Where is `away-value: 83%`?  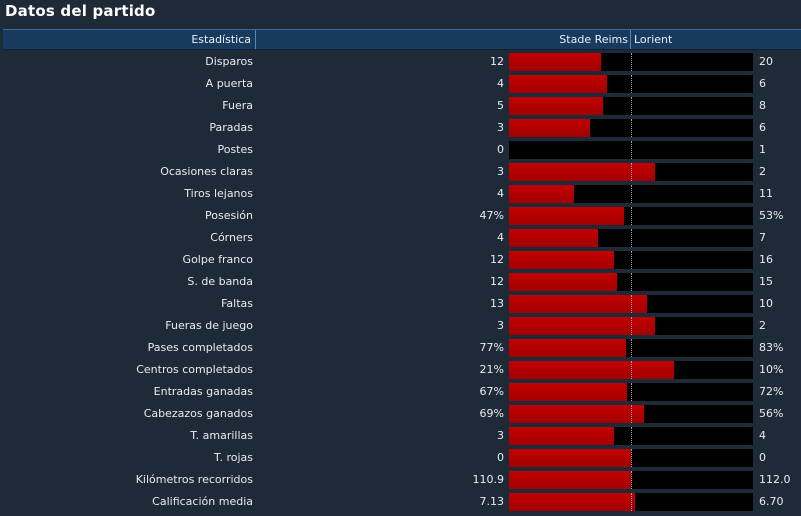
away-value: 83% is located at coordinates (771, 347).